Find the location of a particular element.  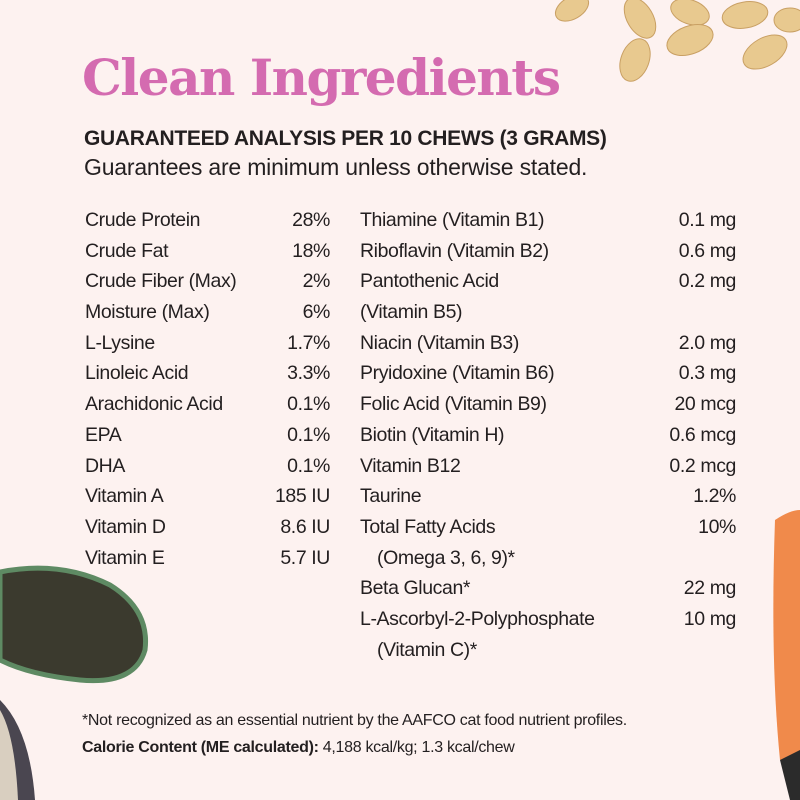

nutrient-row: L-Ascorbyl-2-Polyphosphate 10 mg is located at coordinates (548, 619).